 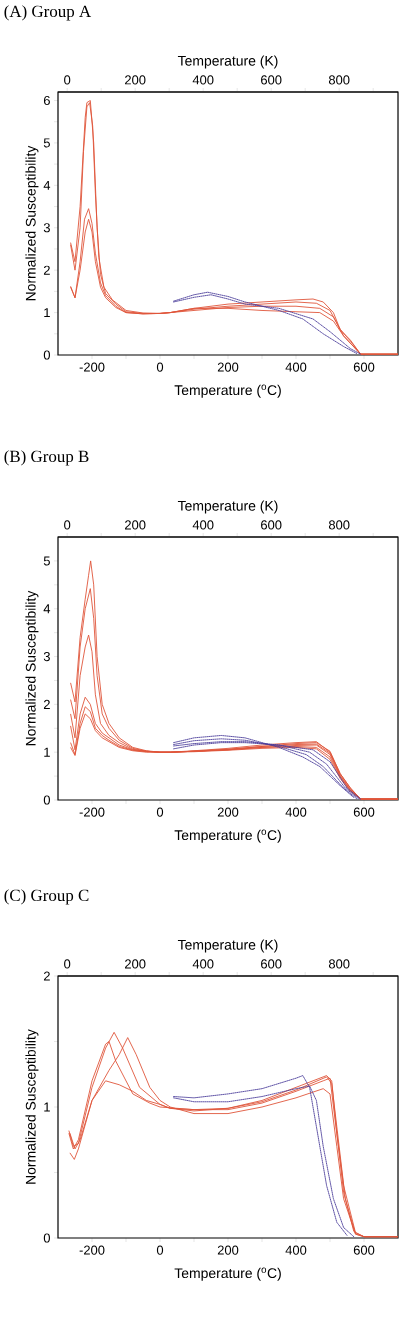 What do you see at coordinates (46, 100) in the screenshot?
I see `y-tick-label: 6` at bounding box center [46, 100].